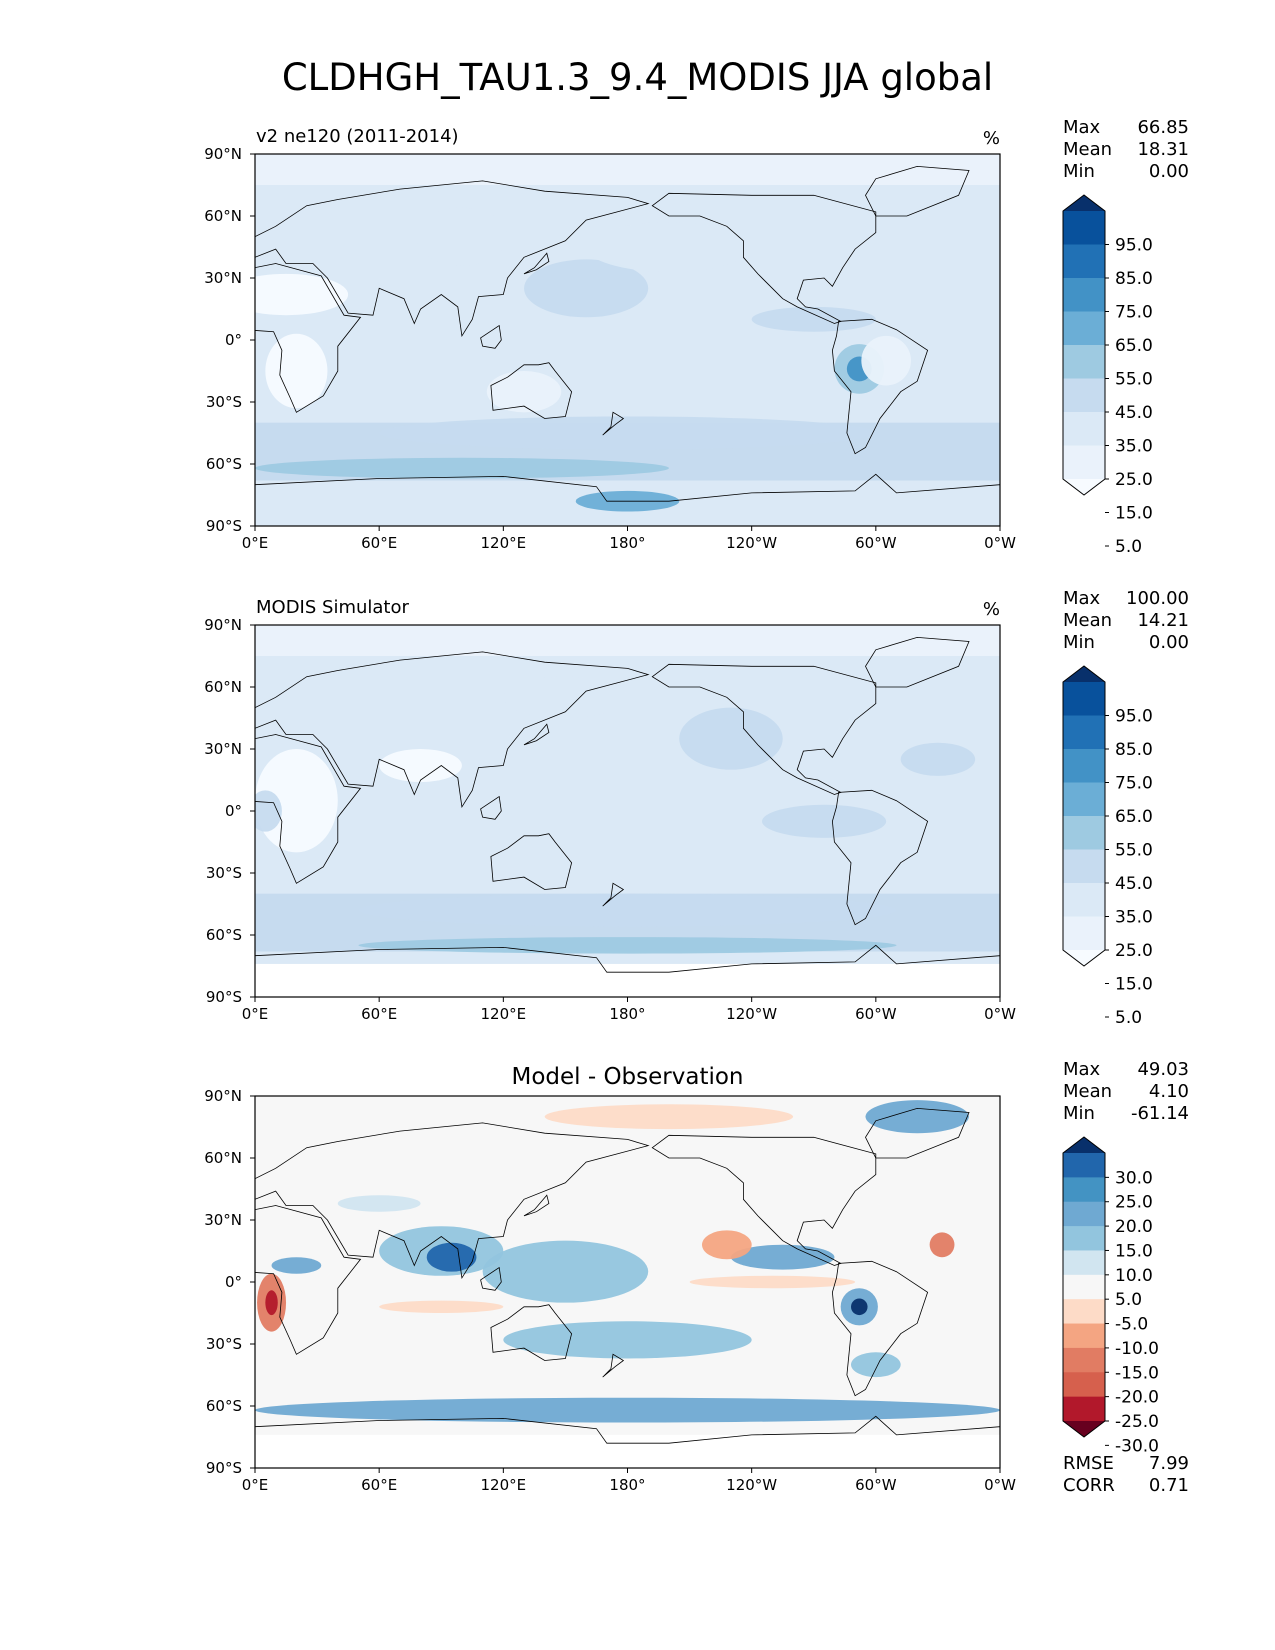 This screenshot has height=1650, width=1275. What do you see at coordinates (1169, 1485) in the screenshot?
I see `metric-value: 0.71` at bounding box center [1169, 1485].